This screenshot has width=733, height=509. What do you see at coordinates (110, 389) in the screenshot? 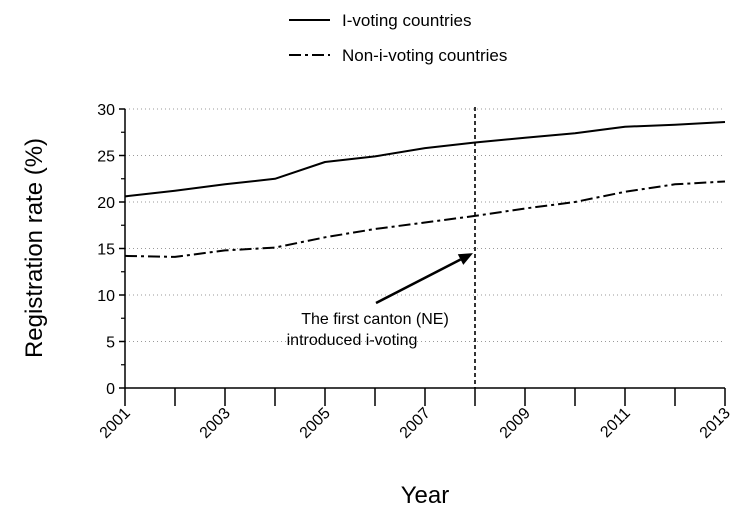
I see `y-tick-label: 0` at bounding box center [110, 389].